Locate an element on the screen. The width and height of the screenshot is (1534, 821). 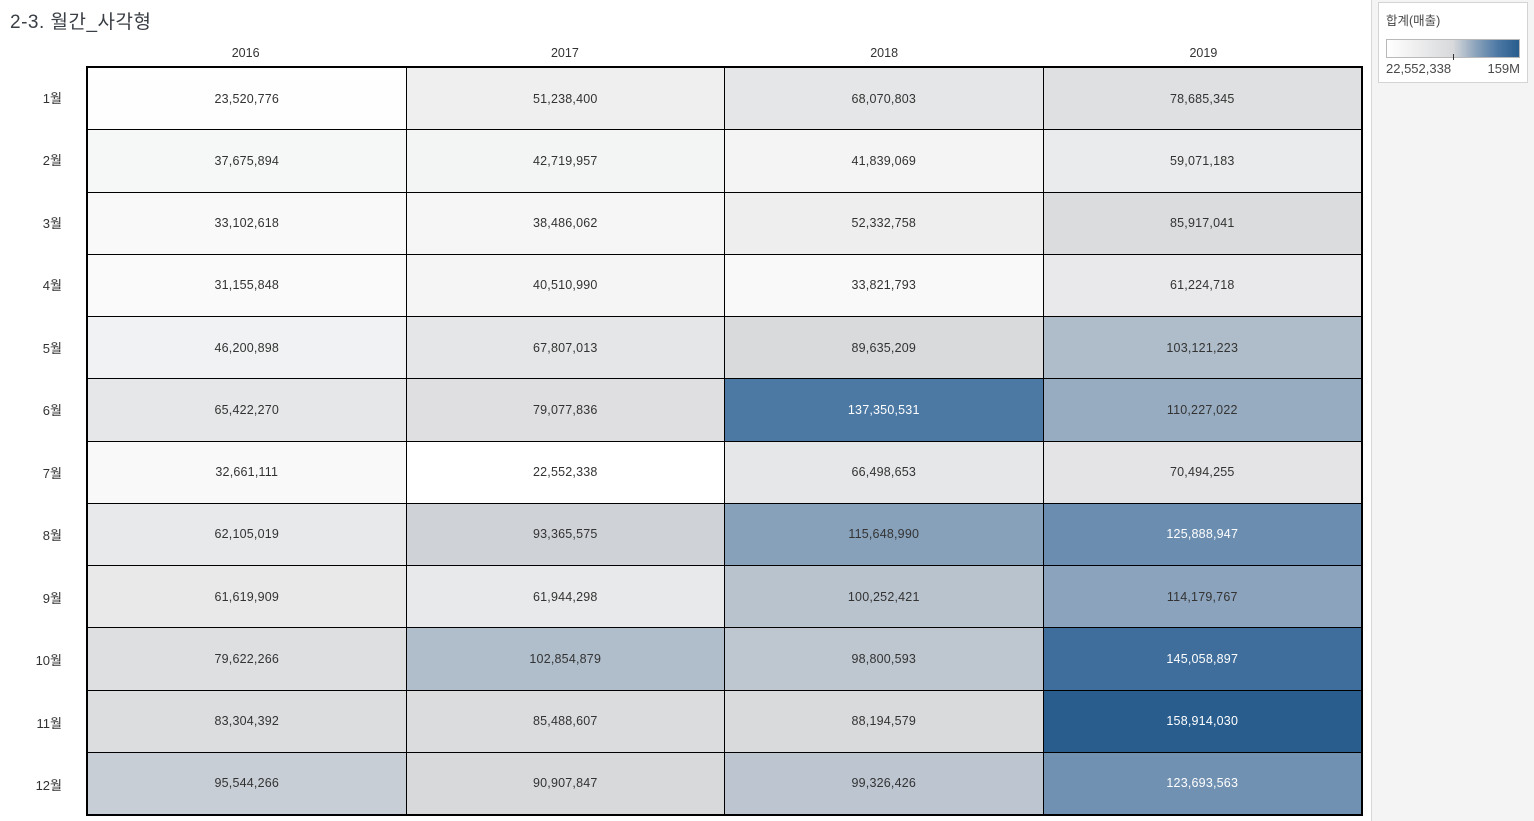
heatmap-cell: 33,821,793 is located at coordinates (884, 285).